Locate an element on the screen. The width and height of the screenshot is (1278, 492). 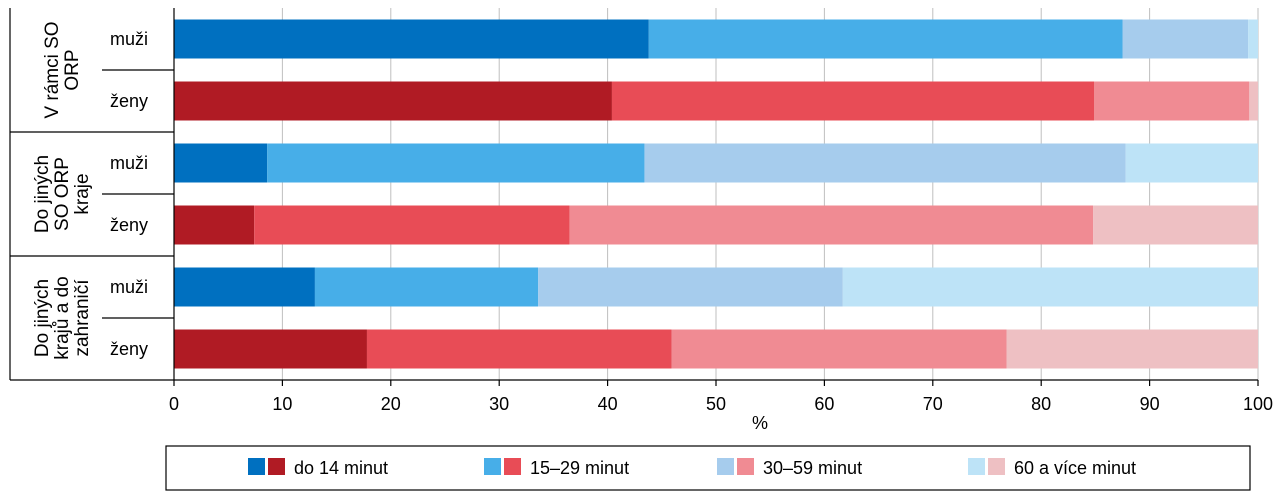
legend-label: 15–29 minut is located at coordinates (579, 468).